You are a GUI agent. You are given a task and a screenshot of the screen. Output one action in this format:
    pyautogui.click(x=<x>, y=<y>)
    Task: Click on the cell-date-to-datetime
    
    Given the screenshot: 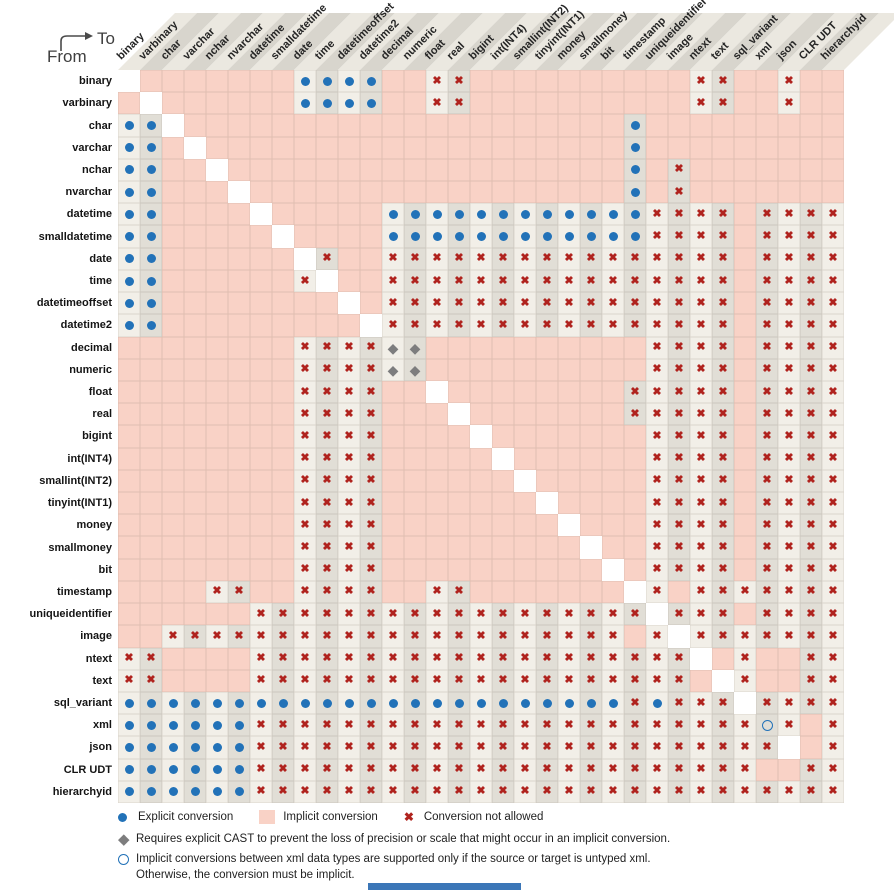 What is the action you would take?
    pyautogui.click(x=261, y=258)
    